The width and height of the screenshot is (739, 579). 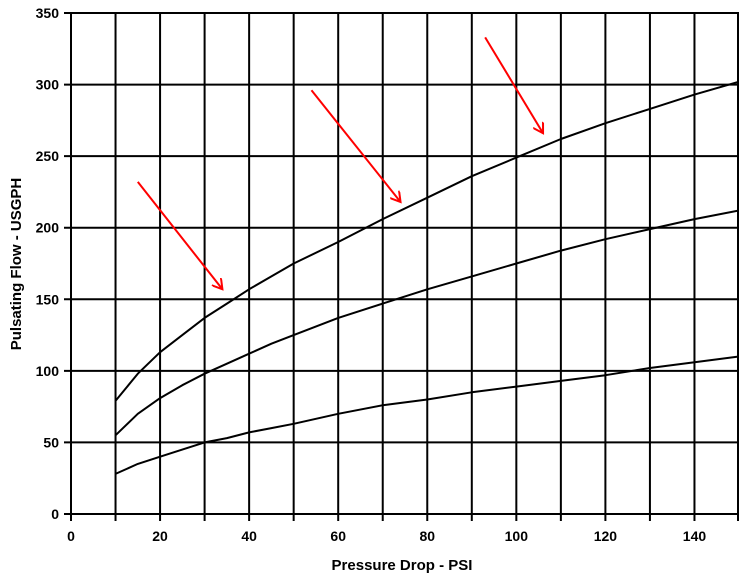 I want to click on x-tick-label: 120, so click(x=606, y=536).